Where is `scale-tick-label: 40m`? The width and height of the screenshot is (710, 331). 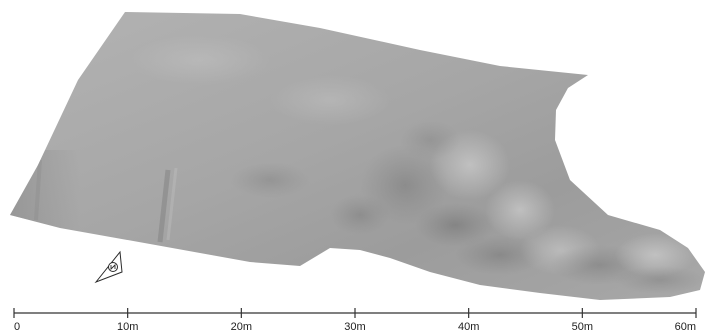 scale-tick-label: 40m is located at coordinates (468, 326).